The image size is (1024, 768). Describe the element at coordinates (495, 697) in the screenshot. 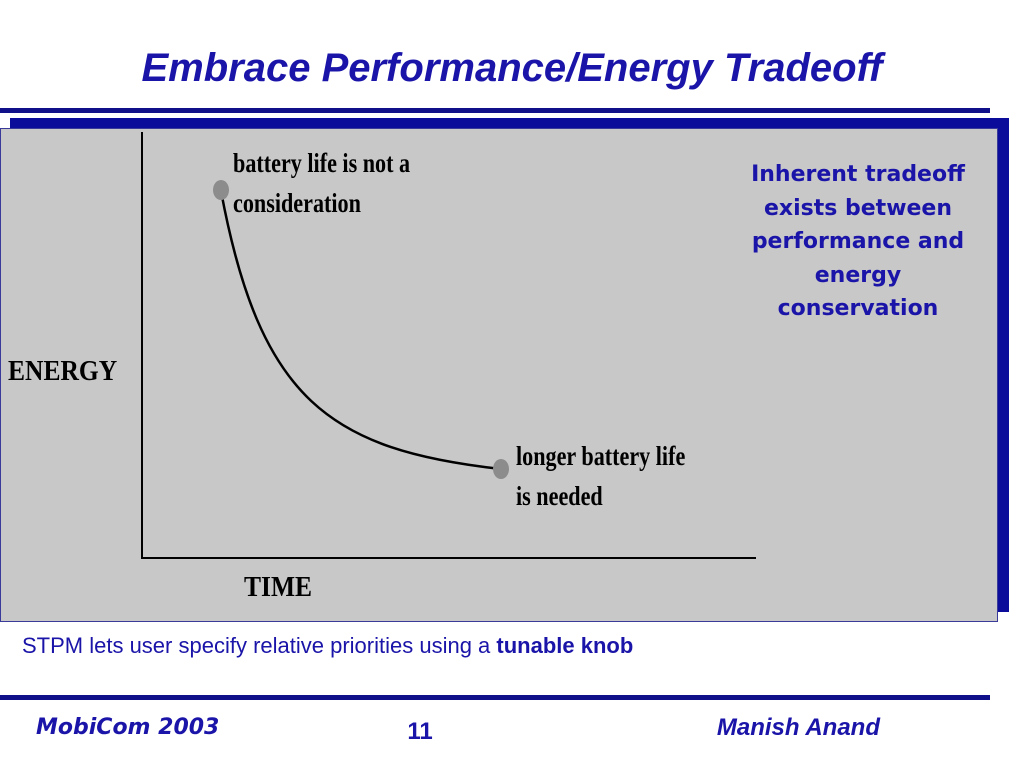

I see `bottom-divider` at that location.